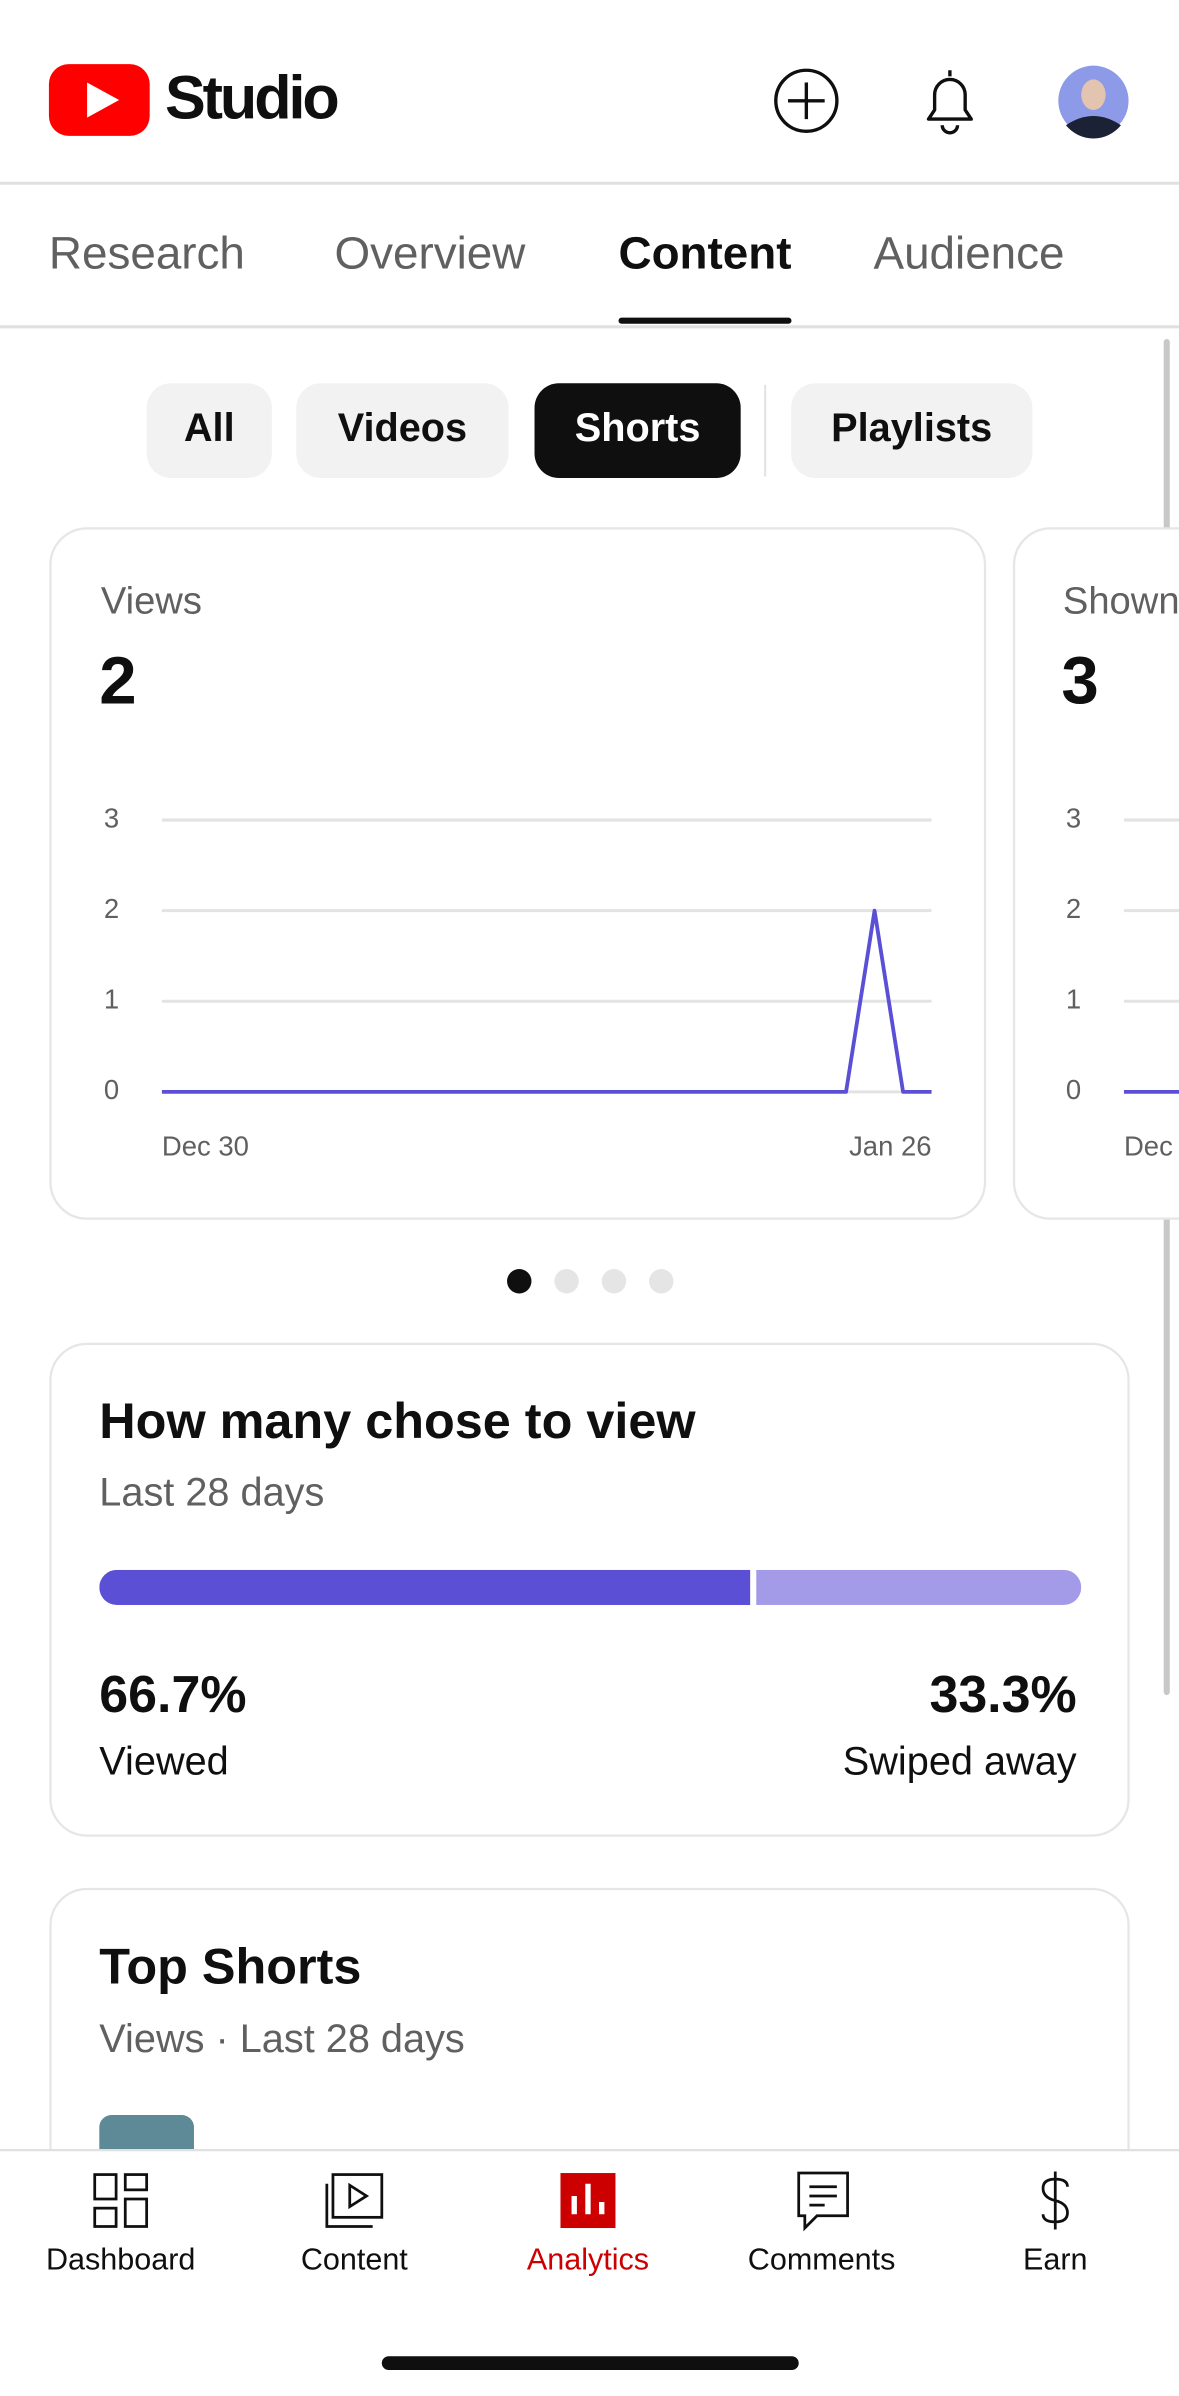 This screenshot has width=1179, height=2396. What do you see at coordinates (172, 1695) in the screenshot?
I see `choice-value: 66.7%` at bounding box center [172, 1695].